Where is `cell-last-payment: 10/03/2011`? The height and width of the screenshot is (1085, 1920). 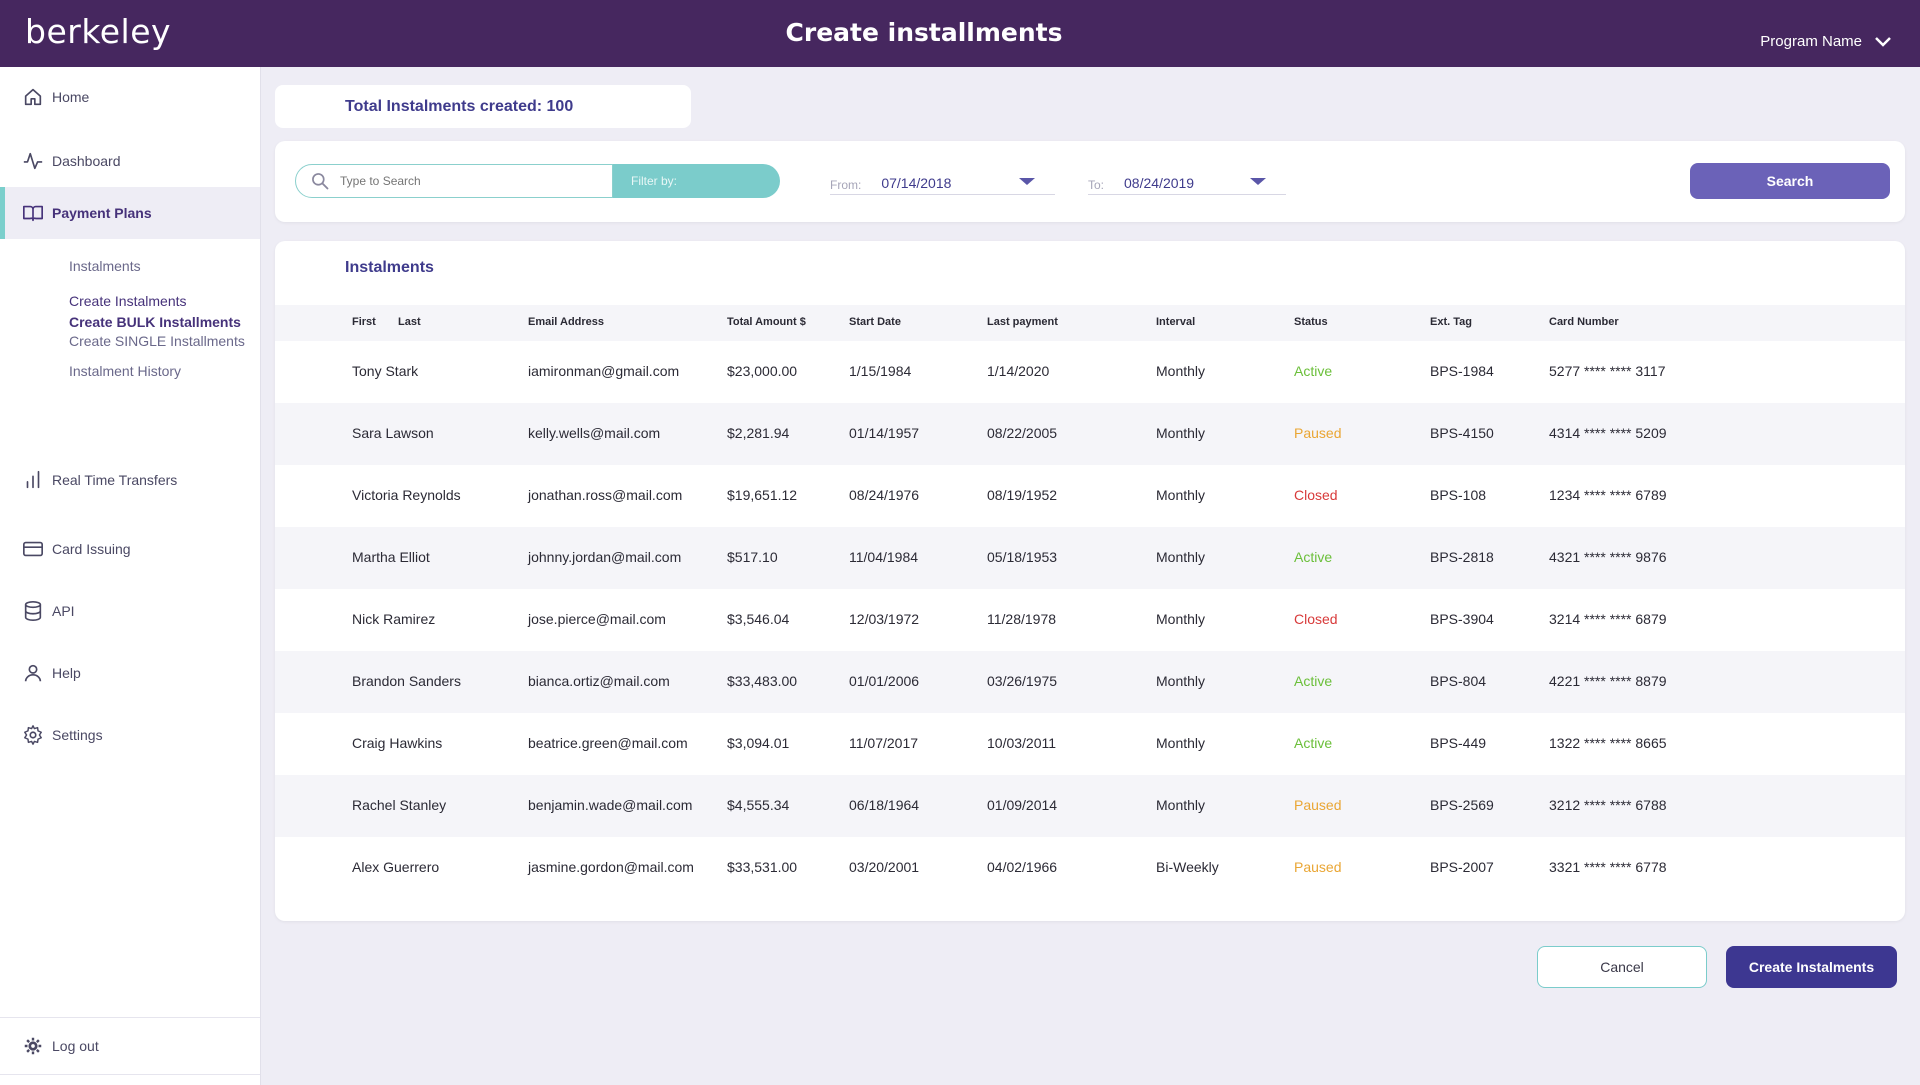
cell-last-payment: 10/03/2011 is located at coordinates (1022, 743).